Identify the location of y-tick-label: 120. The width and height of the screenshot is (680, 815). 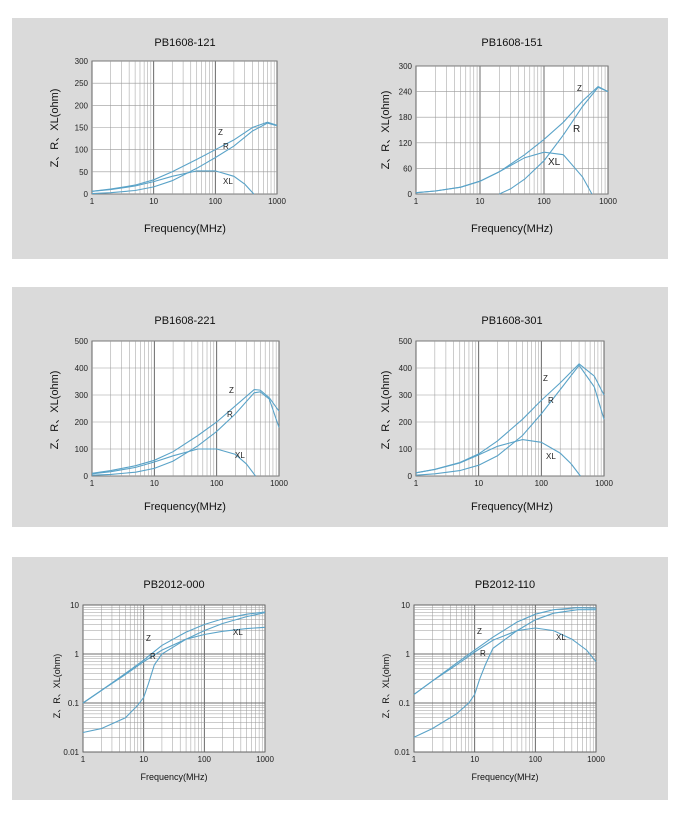
(406, 143).